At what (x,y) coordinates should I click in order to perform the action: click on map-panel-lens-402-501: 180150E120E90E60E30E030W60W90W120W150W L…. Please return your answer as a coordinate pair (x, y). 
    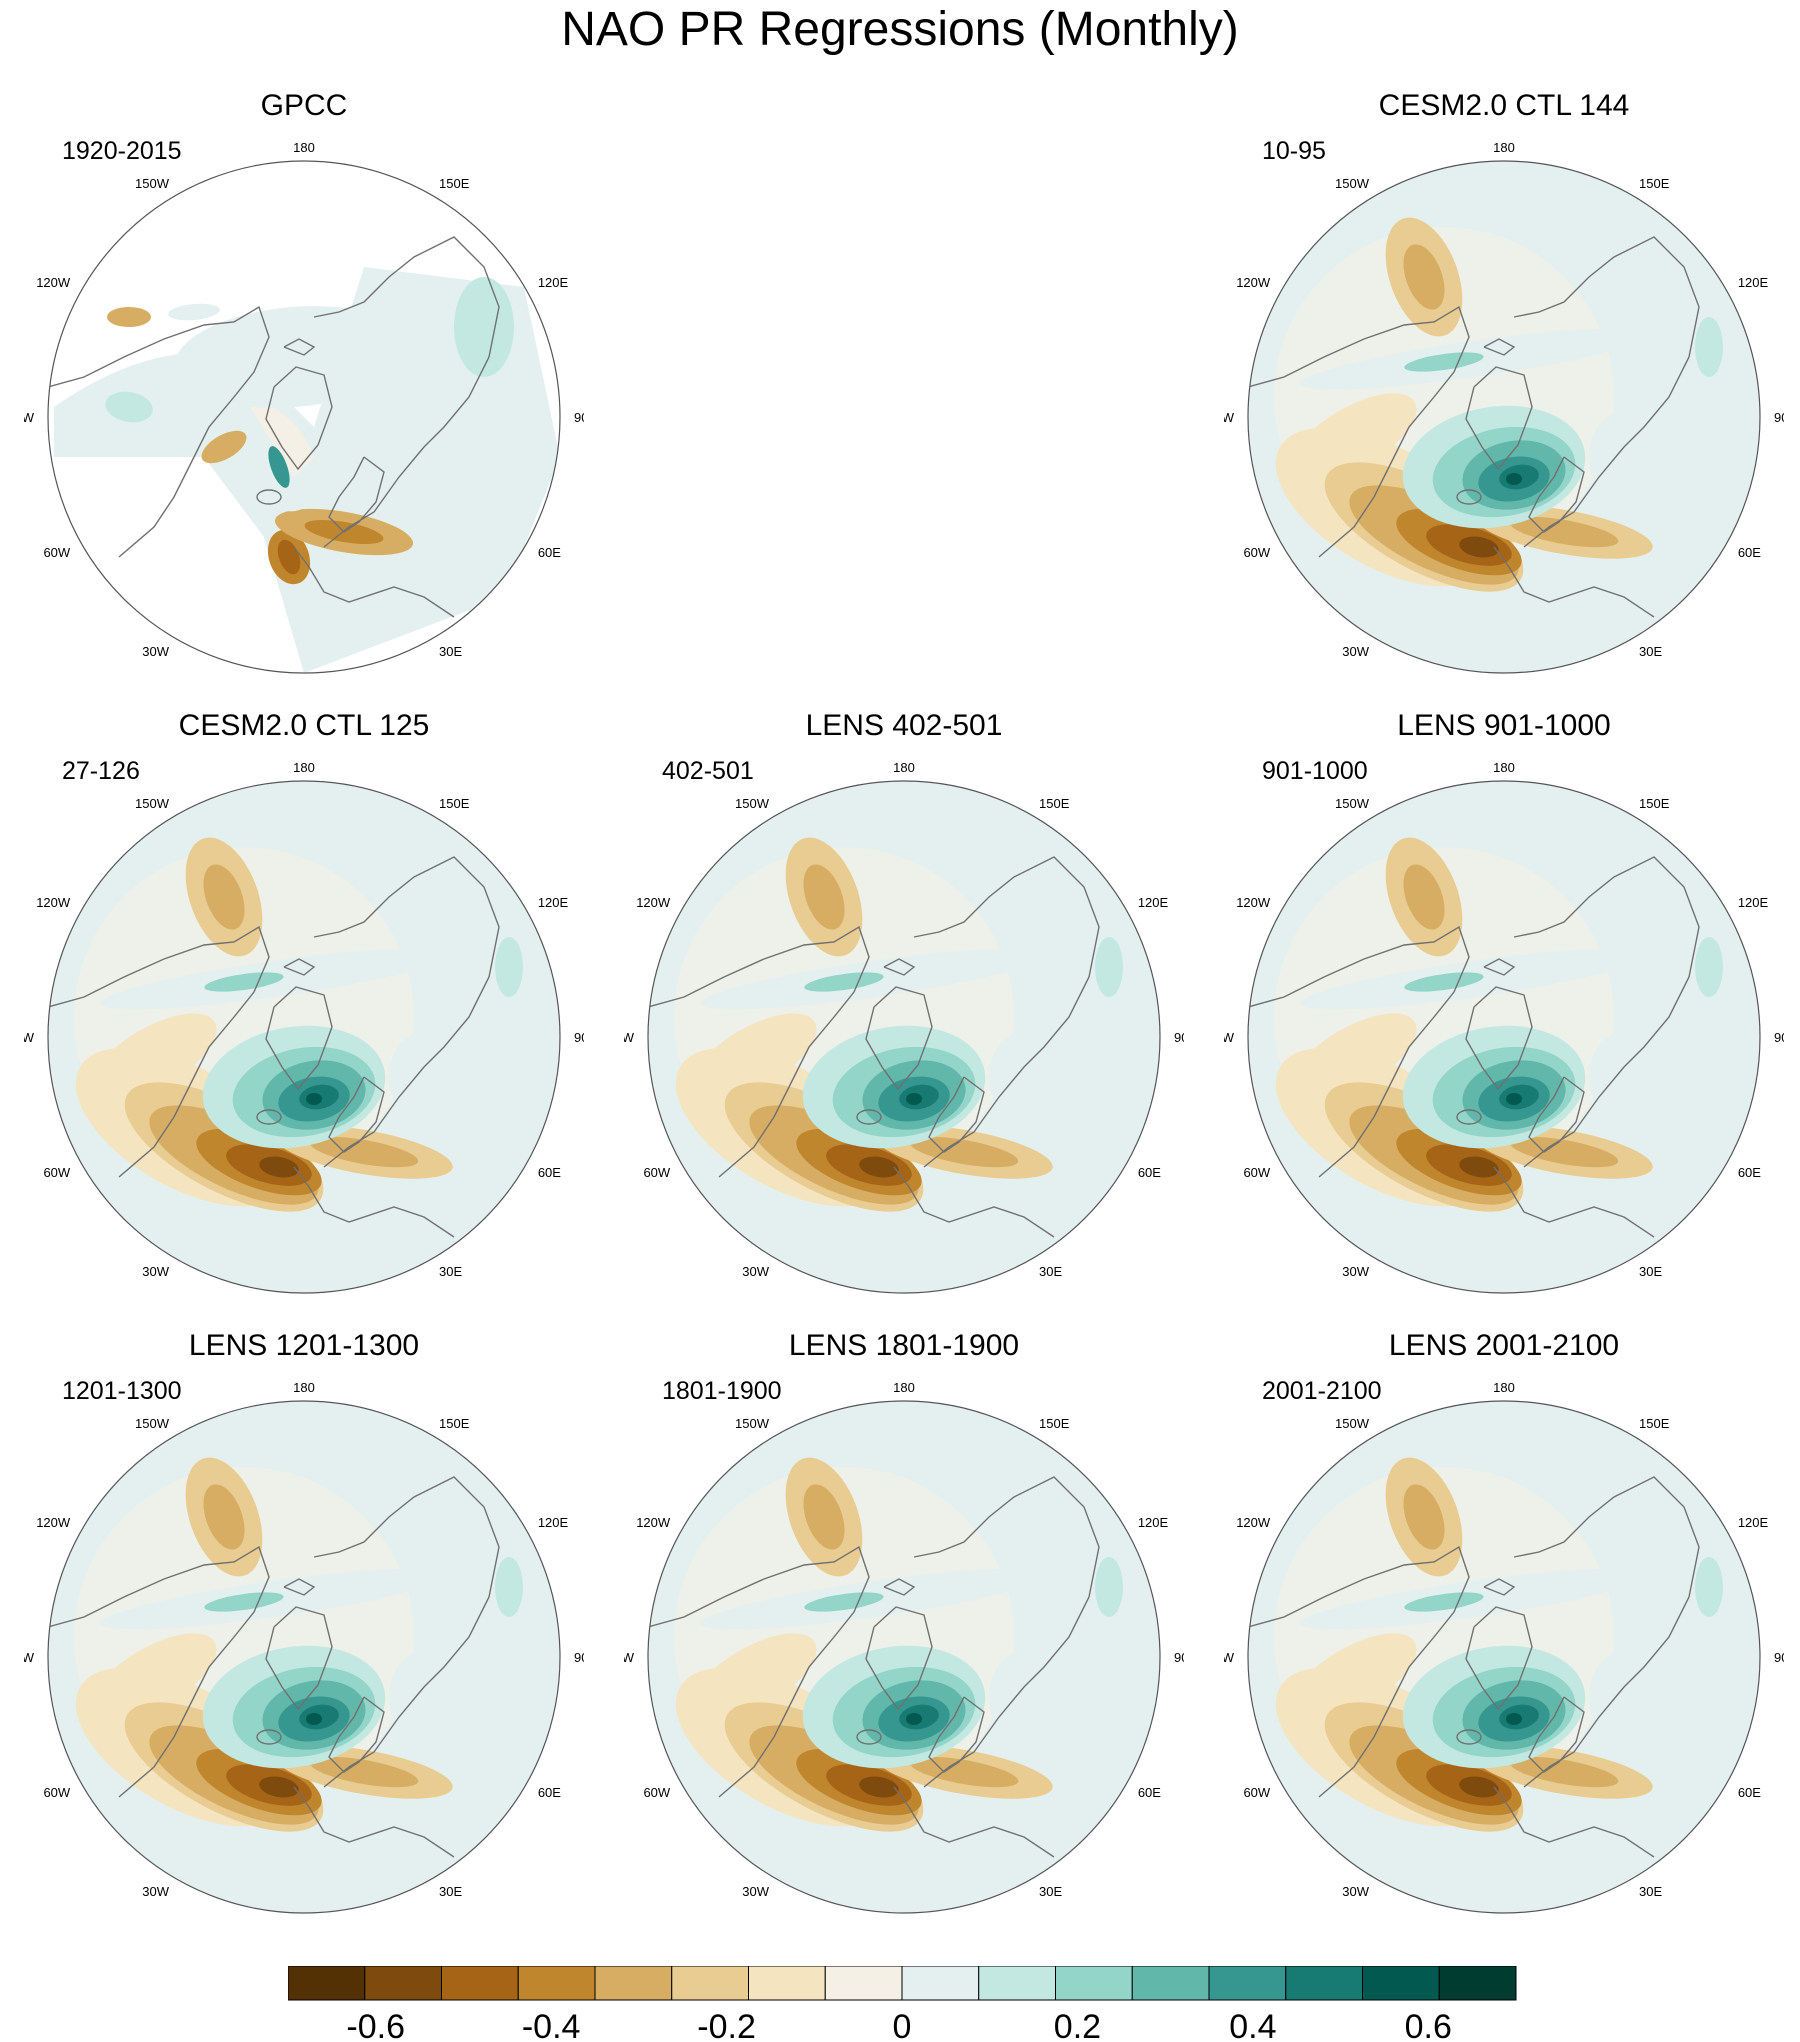
    Looking at the image, I should click on (904, 1003).